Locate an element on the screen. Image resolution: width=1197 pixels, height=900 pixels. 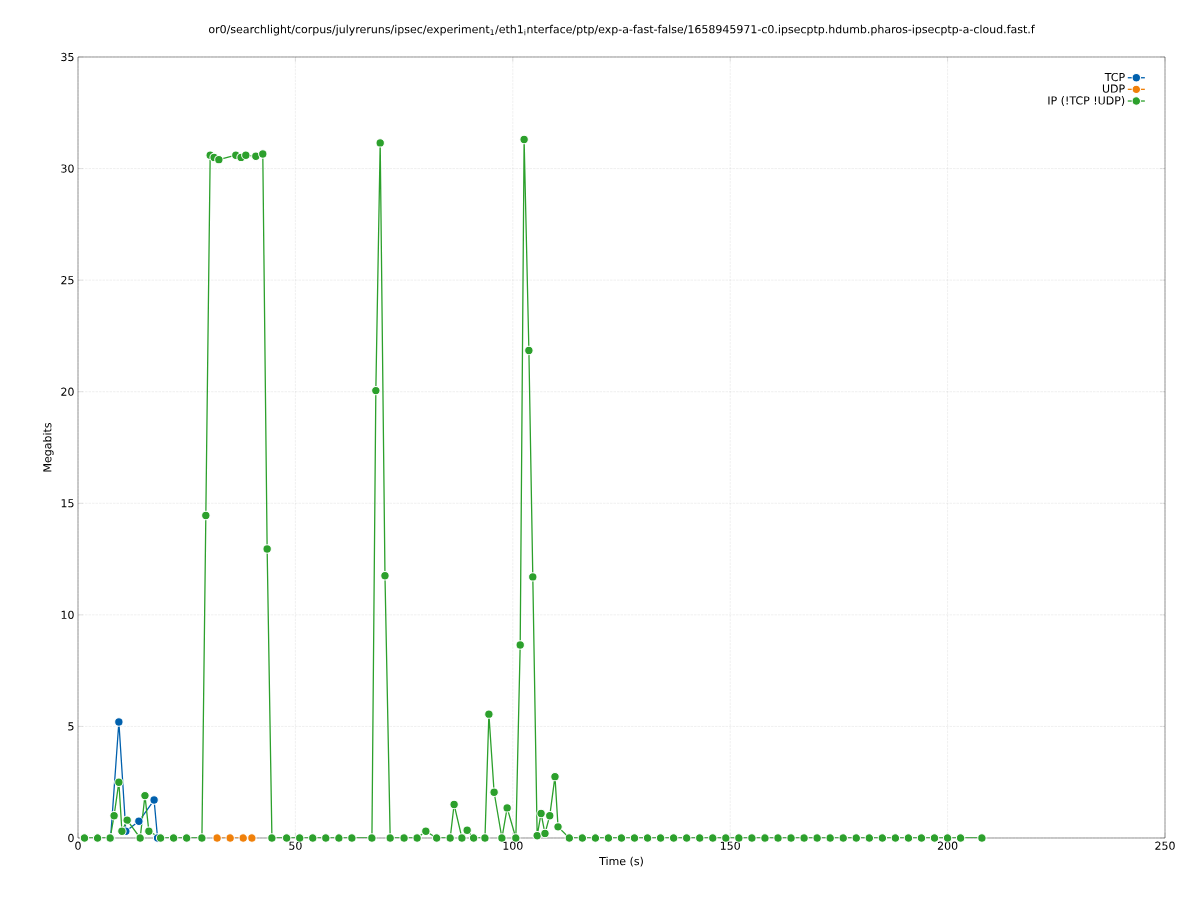
y-tick-label: 30 is located at coordinates (67, 168).